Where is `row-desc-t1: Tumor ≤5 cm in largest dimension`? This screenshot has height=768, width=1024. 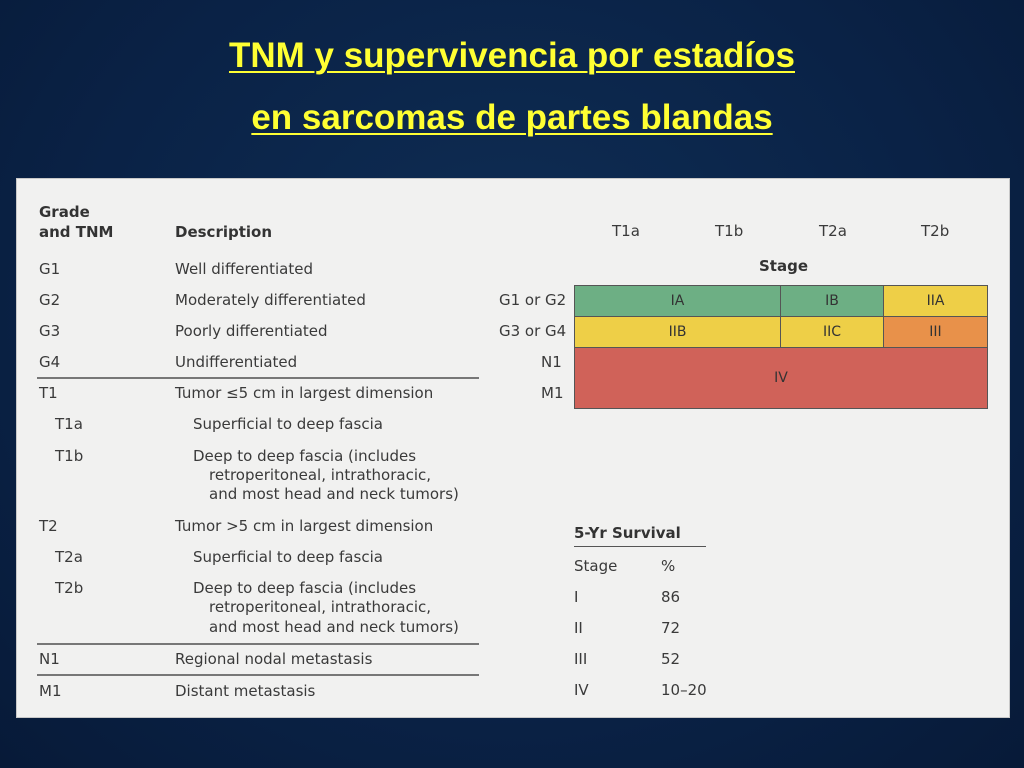 row-desc-t1: Tumor ≤5 cm in largest dimension is located at coordinates (304, 393).